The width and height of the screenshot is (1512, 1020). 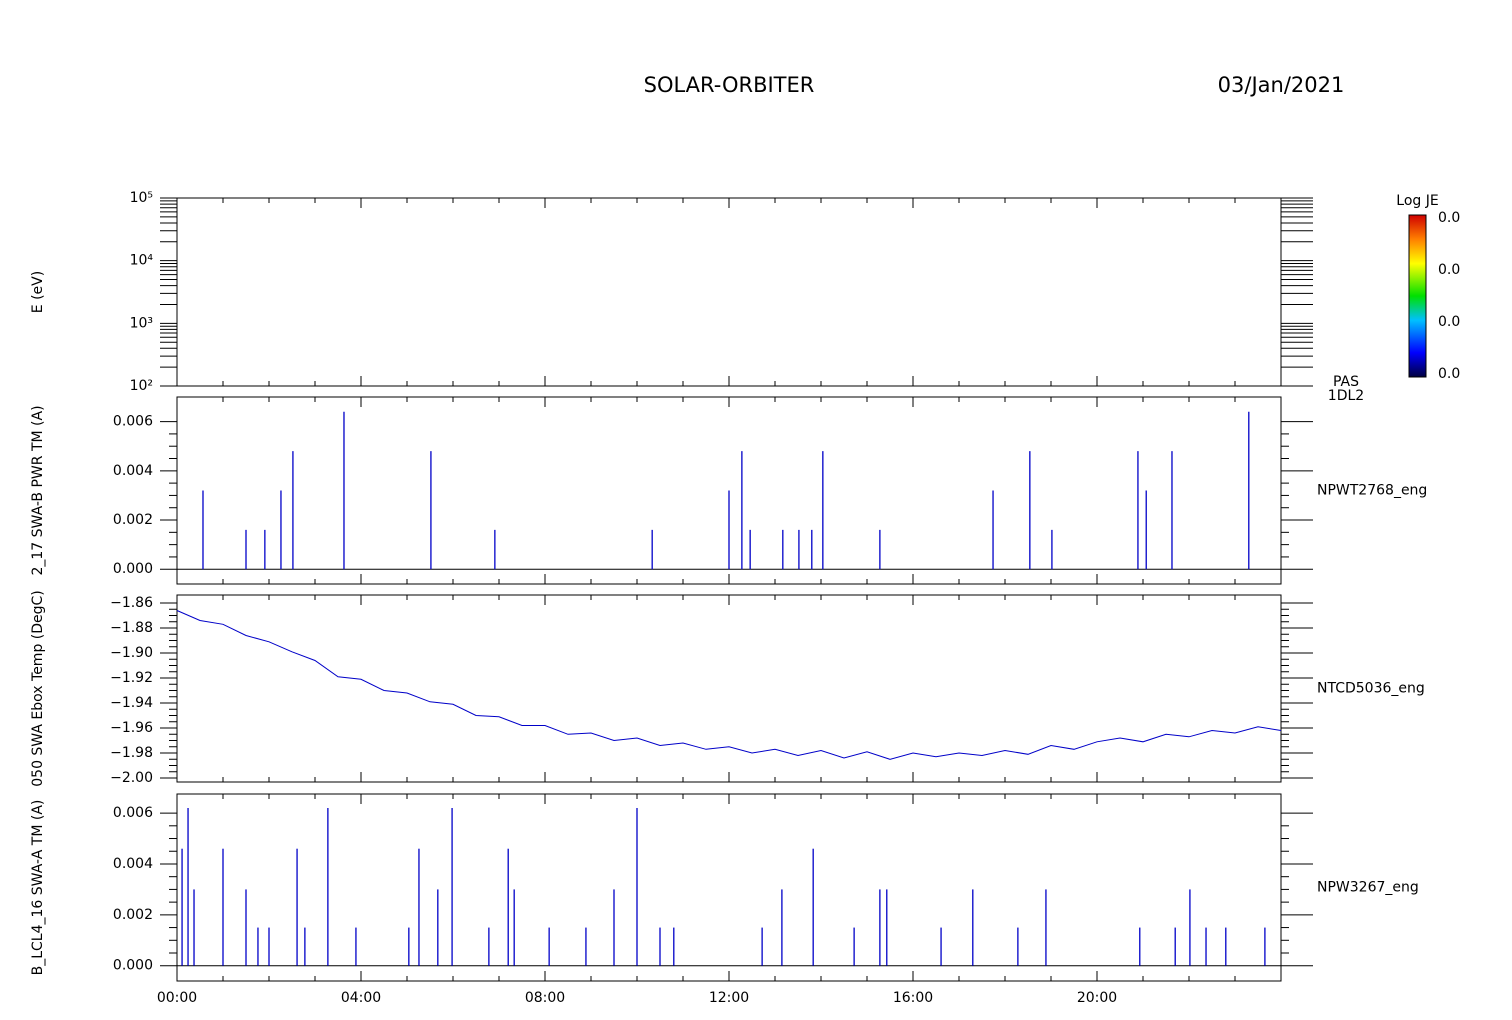 I want to click on y-axis-label: E (eV), so click(x=38, y=292).